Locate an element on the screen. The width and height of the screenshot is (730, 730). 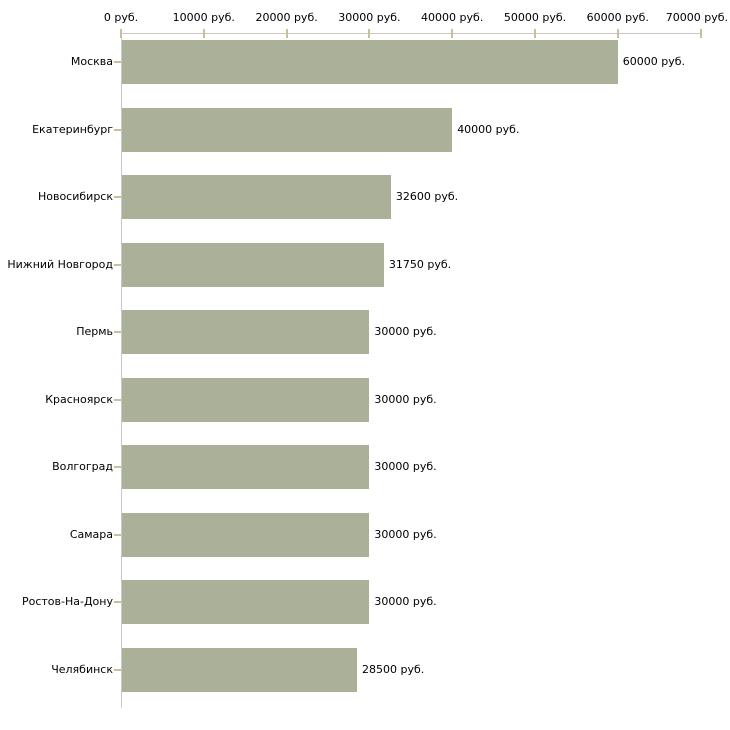
category-label: Челябинск is located at coordinates (82, 669).